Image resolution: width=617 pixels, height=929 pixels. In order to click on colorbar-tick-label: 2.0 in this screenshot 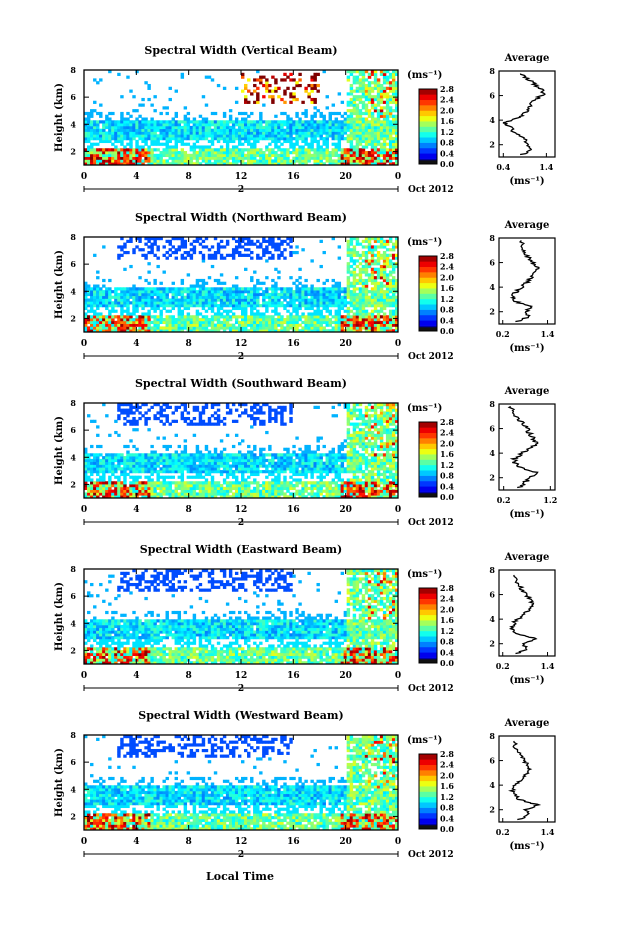, I will do `click(447, 110)`.